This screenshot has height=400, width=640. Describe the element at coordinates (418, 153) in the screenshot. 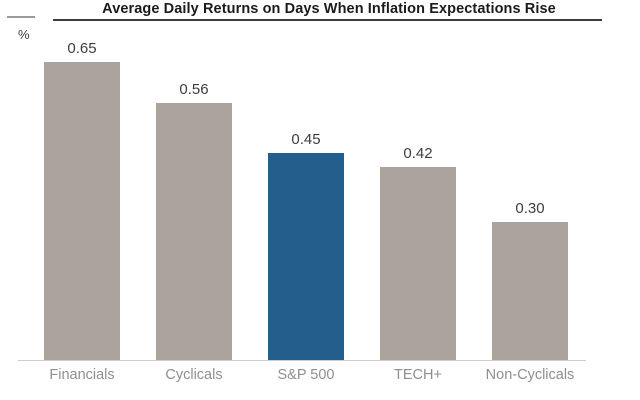

I see `bar-value-label: 0.42` at that location.